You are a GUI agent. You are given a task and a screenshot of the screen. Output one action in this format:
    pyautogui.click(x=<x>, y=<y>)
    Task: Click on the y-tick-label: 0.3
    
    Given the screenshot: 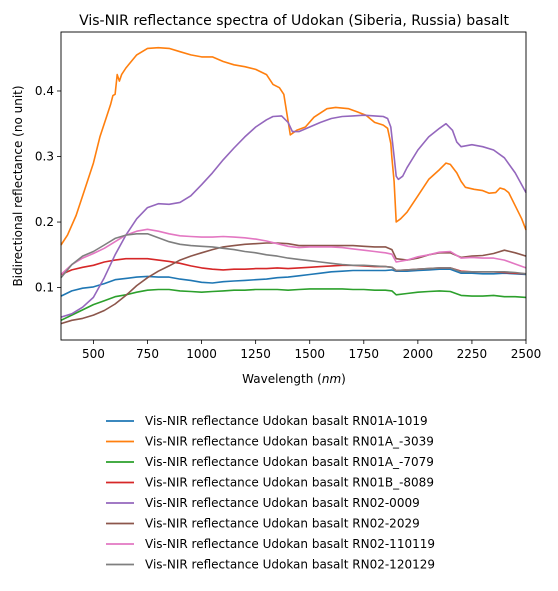 What is the action you would take?
    pyautogui.click(x=44, y=157)
    